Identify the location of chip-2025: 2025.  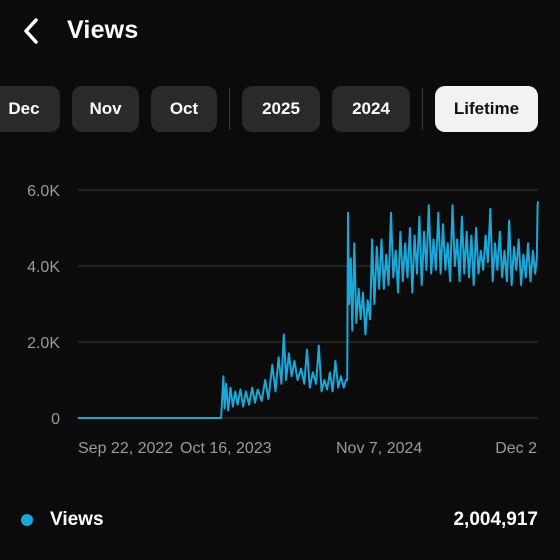
(281, 109).